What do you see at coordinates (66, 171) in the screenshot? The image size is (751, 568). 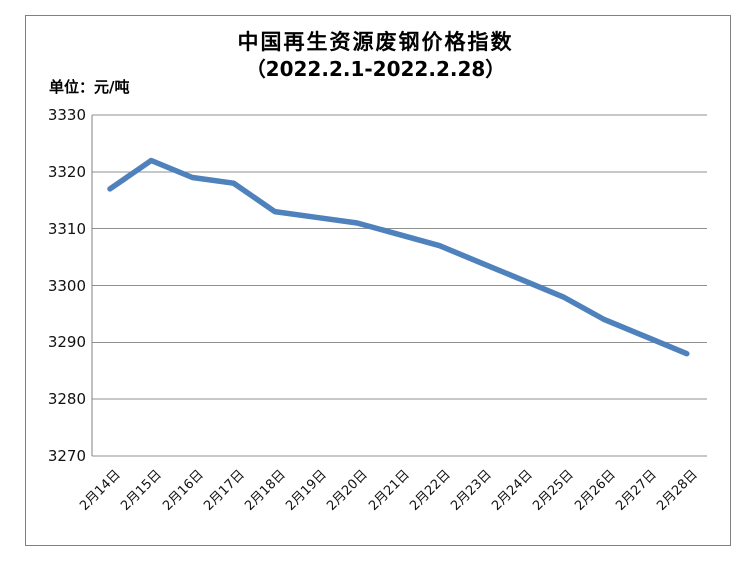 I see `y-axis-tick-label: 3320` at bounding box center [66, 171].